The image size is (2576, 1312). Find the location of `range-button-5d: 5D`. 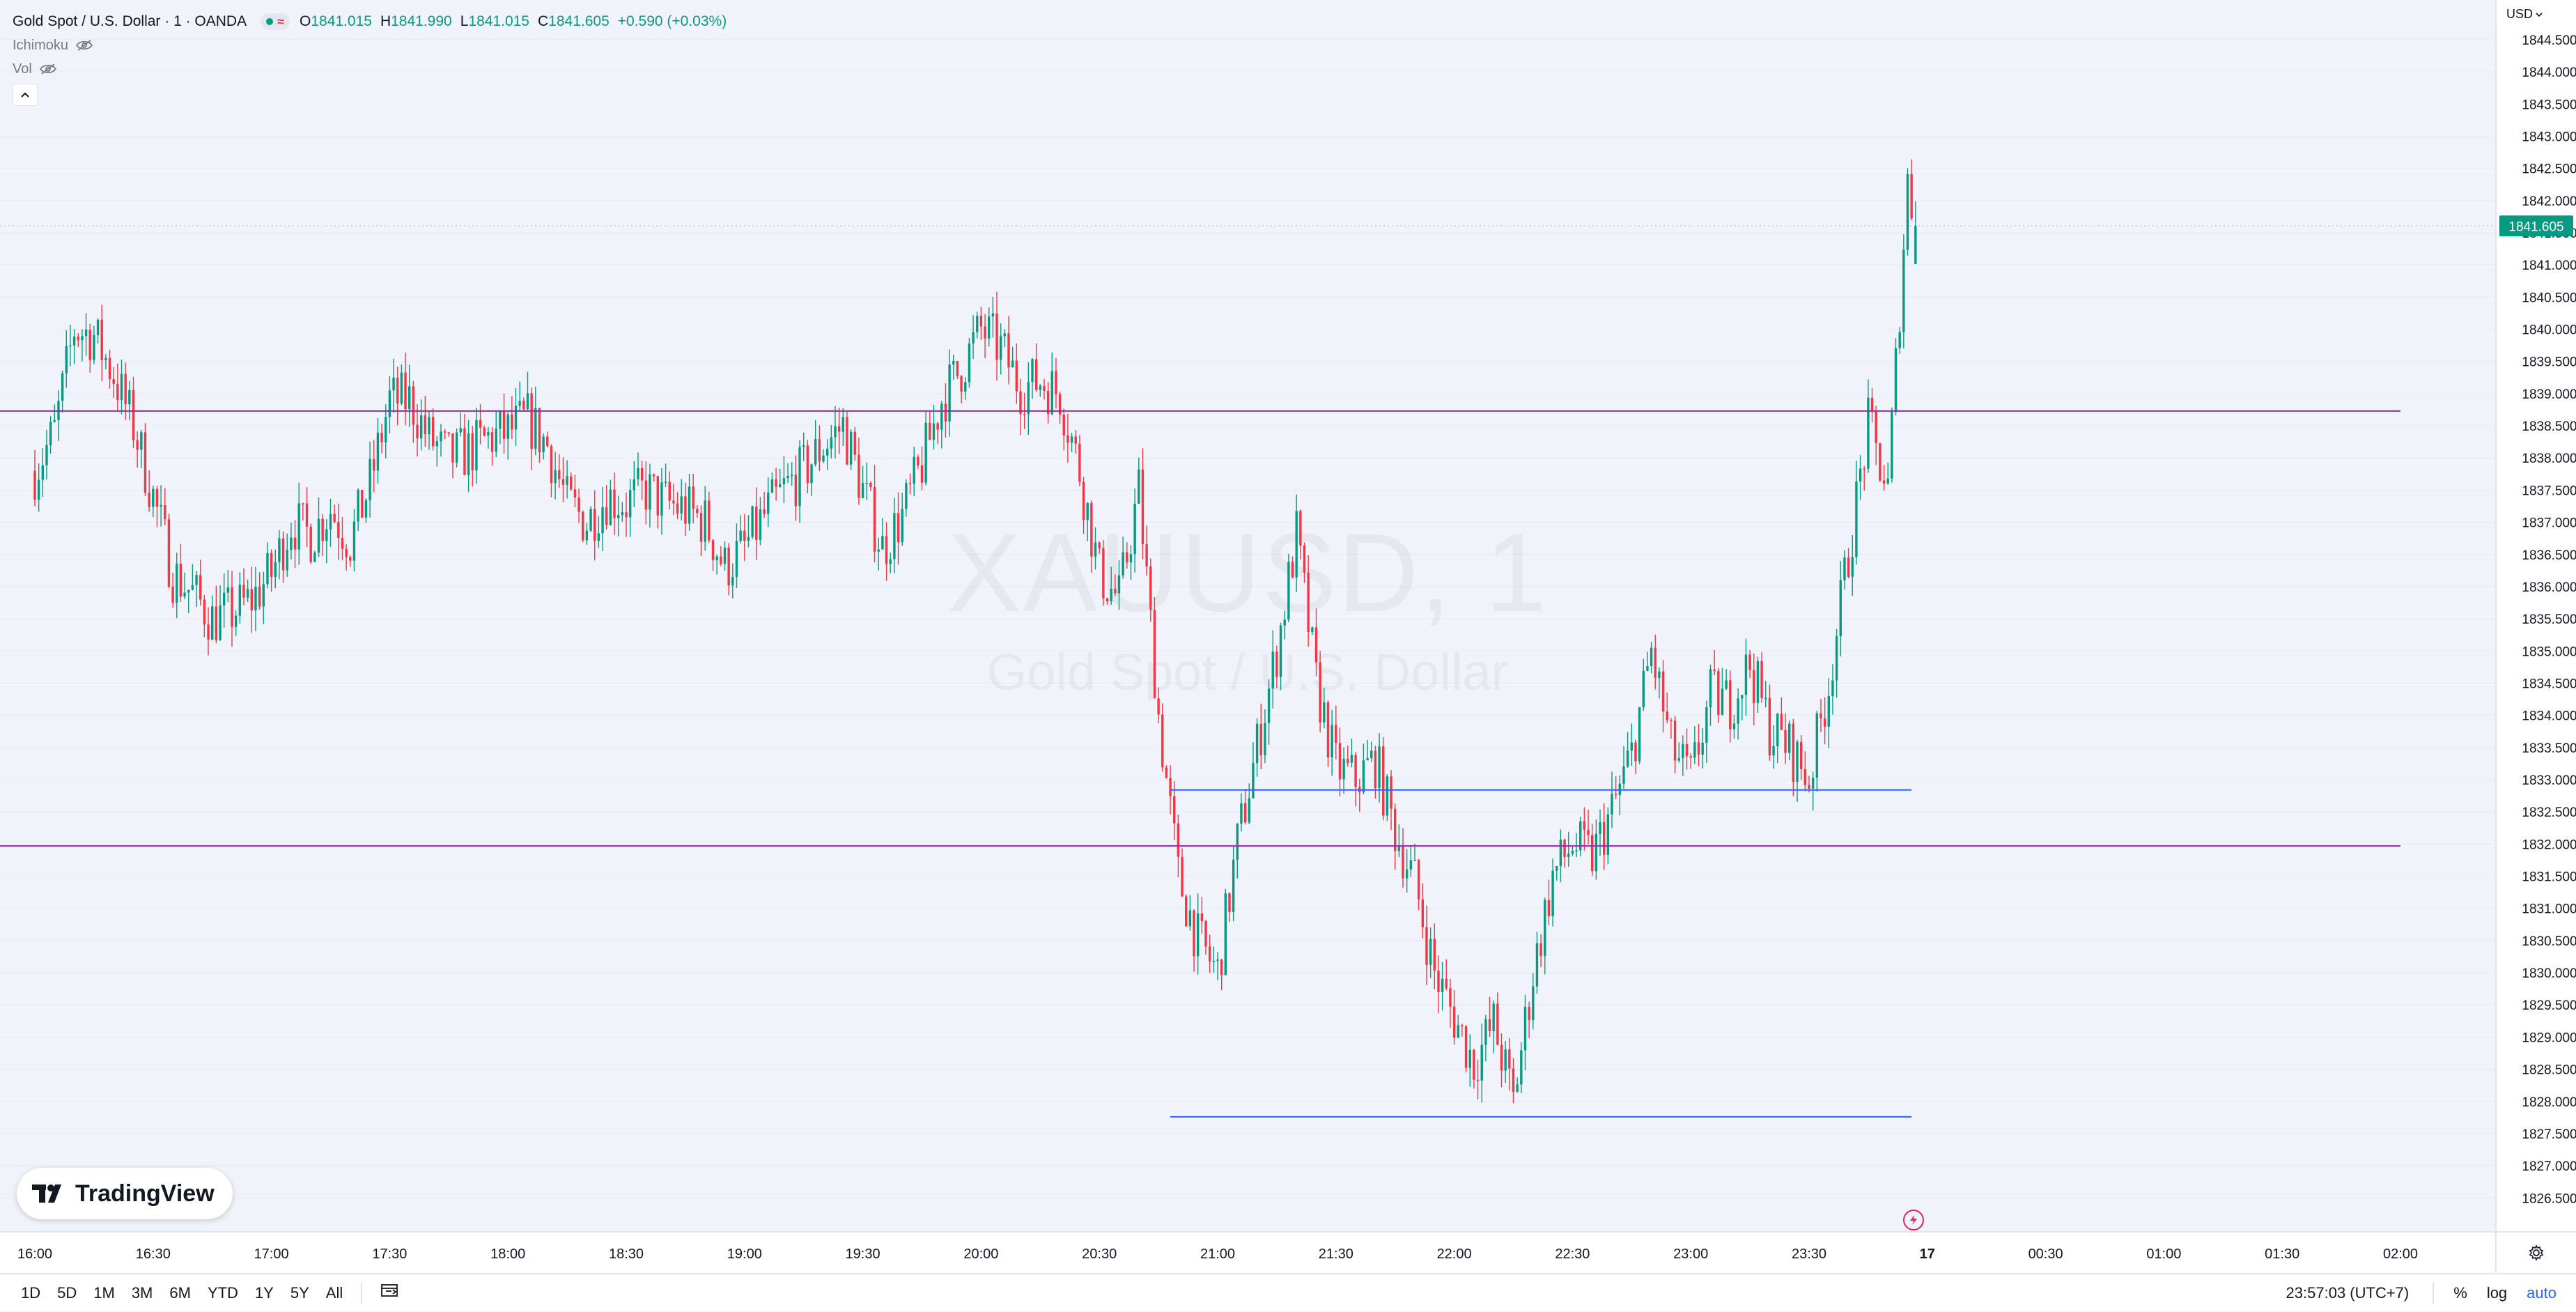

range-button-5d: 5D is located at coordinates (67, 1293).